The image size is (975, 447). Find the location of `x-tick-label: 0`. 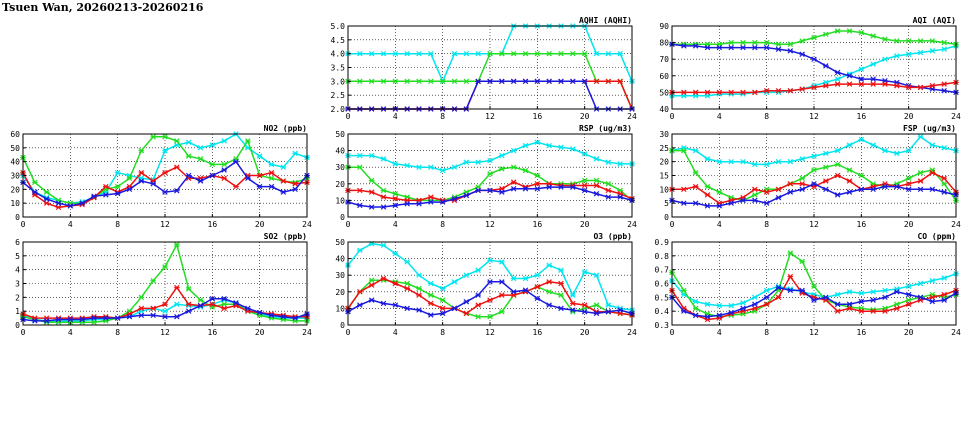

x-tick-label: 0 is located at coordinates (23, 224).